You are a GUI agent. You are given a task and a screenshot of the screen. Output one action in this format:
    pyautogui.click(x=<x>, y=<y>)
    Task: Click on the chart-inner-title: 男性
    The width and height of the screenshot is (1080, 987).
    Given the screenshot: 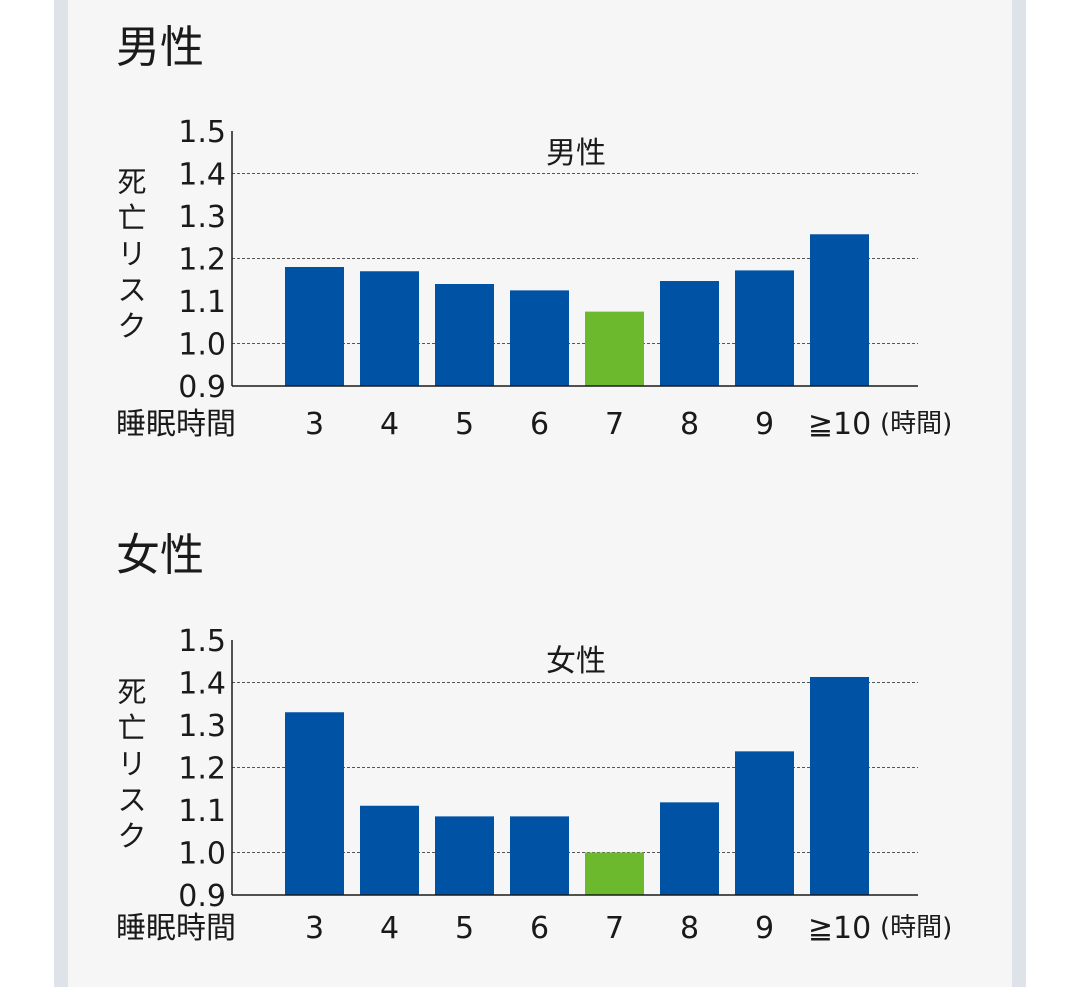 What is the action you would take?
    pyautogui.click(x=576, y=153)
    